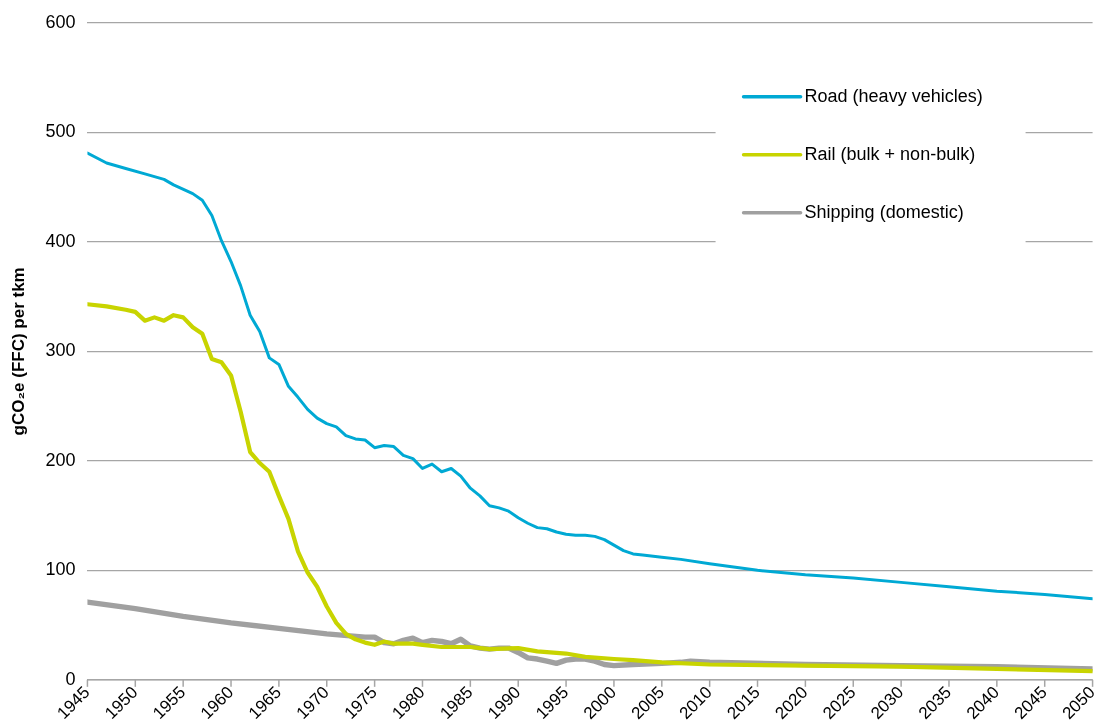 The image size is (1110, 727). Describe the element at coordinates (60, 459) in the screenshot. I see `y-tick-label: 200` at that location.